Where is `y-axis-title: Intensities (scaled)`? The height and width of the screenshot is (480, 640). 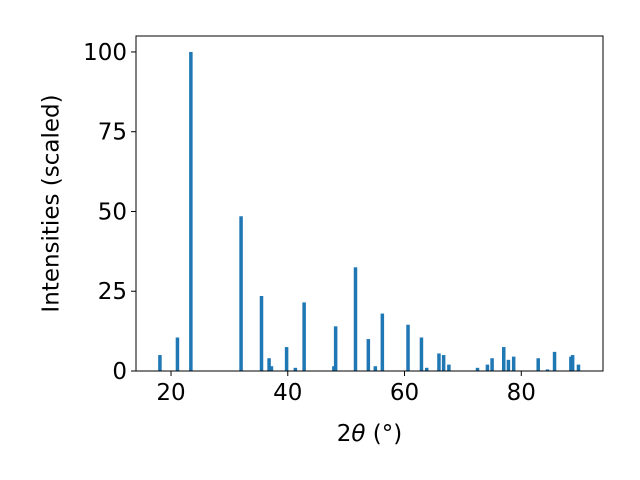
y-axis-title: Intensities (scaled) is located at coordinates (52, 203).